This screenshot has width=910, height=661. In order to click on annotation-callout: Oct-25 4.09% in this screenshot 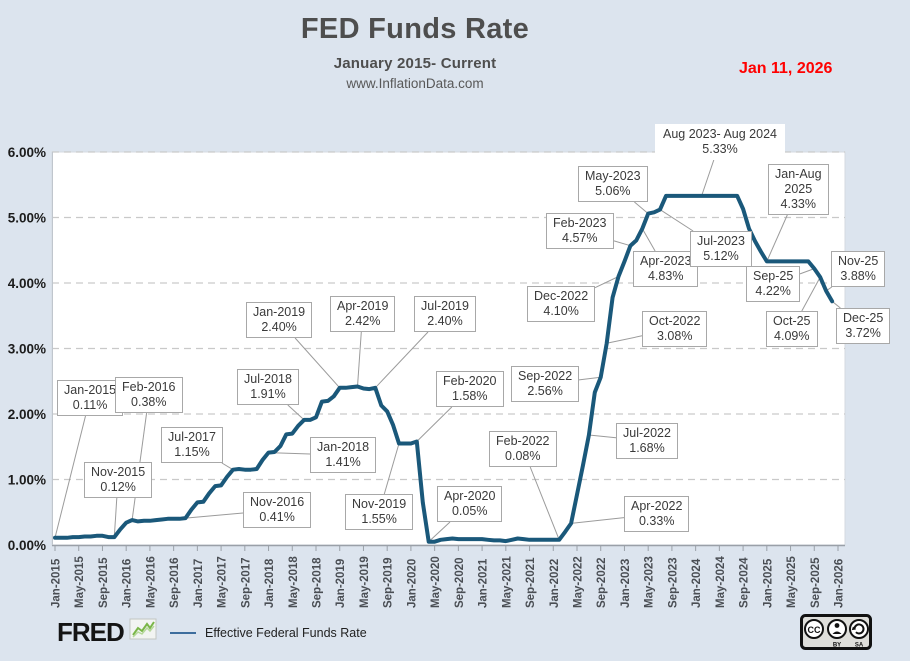, I will do `click(792, 329)`.